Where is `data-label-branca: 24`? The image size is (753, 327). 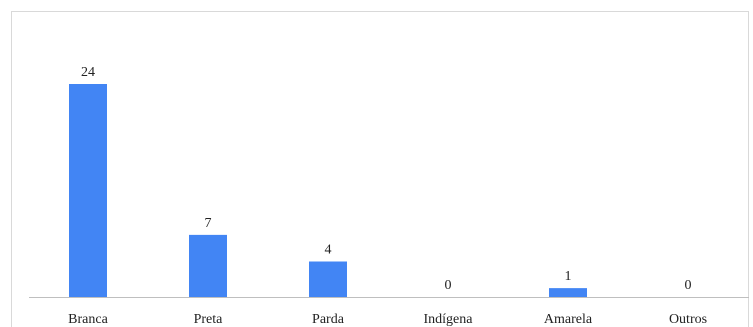
data-label-branca: 24 is located at coordinates (88, 72).